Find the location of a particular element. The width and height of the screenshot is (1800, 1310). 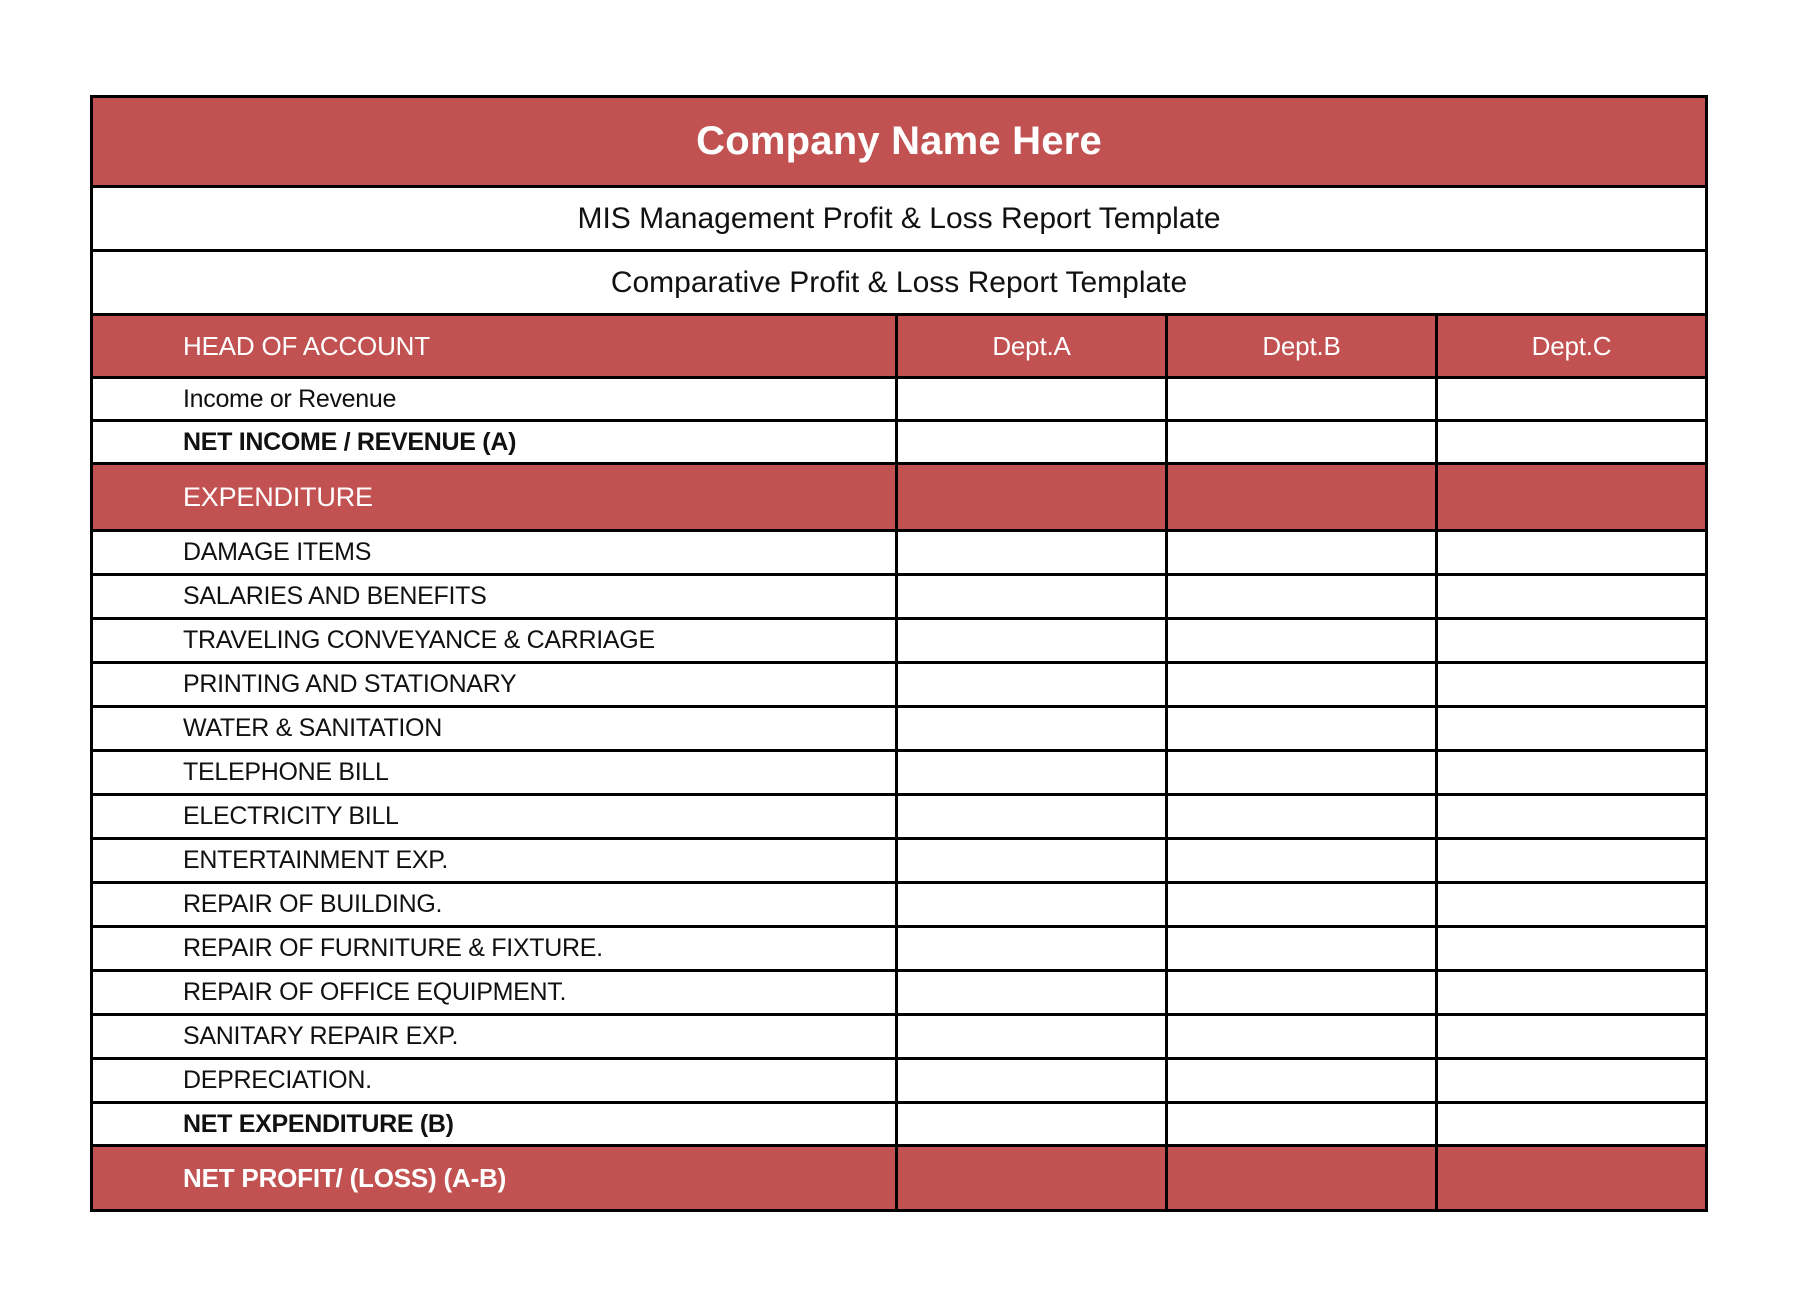

company-name-title: Company Name Here is located at coordinates (899, 141).